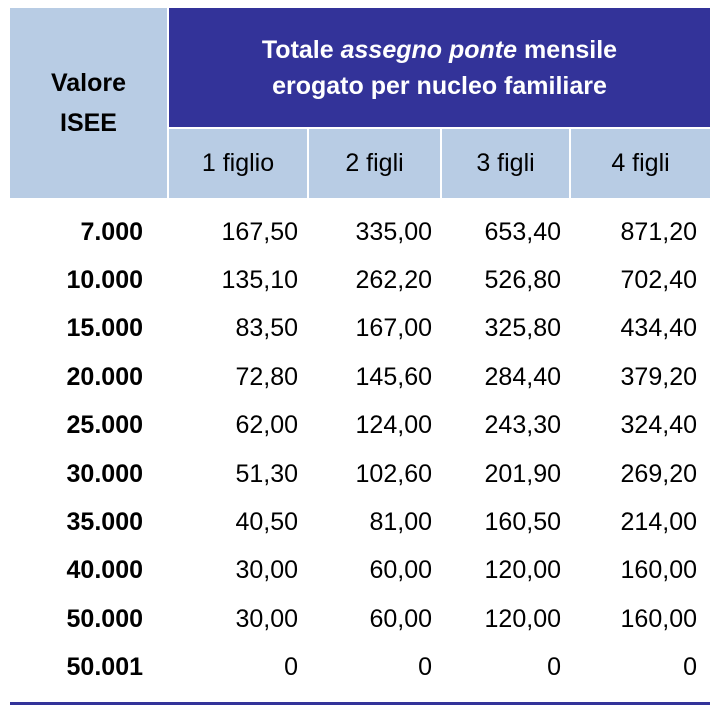  Describe the element at coordinates (104, 667) in the screenshot. I see `isee-value: 50.001` at that location.